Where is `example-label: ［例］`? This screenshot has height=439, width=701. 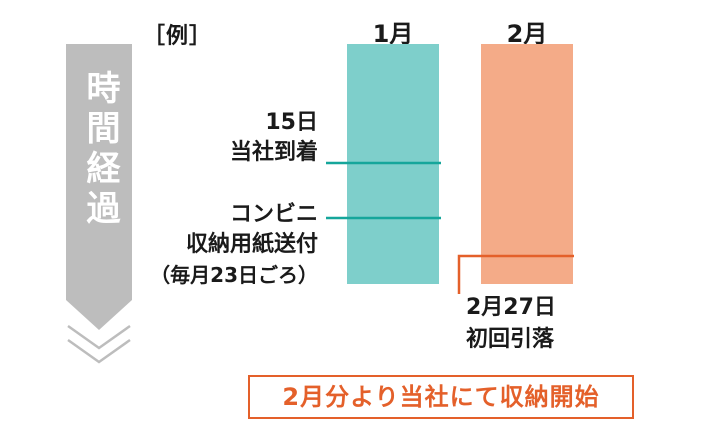 example-label: ［例］ is located at coordinates (178, 36).